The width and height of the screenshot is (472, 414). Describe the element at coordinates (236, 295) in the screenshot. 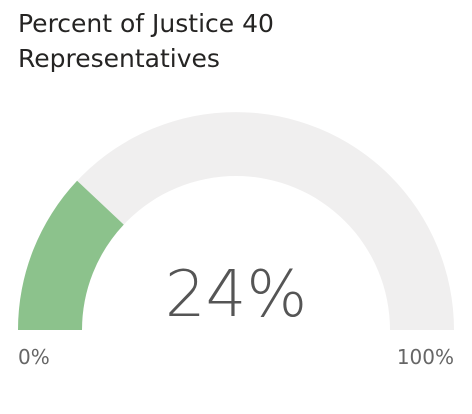

I see `value-label: 24%` at that location.